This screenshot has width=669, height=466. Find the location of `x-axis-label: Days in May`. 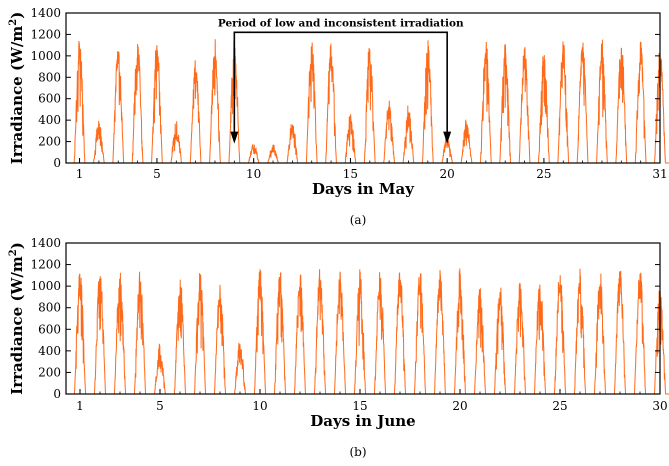

x-axis-label: Days in May is located at coordinates (363, 189).